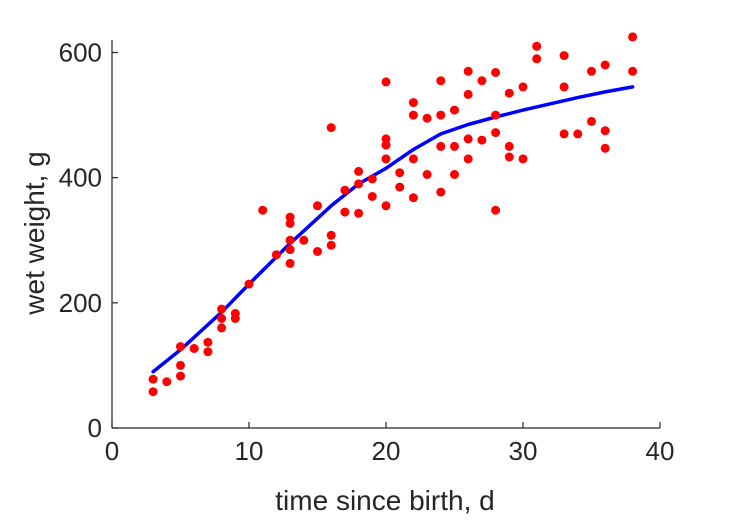 The height and width of the screenshot is (521, 729). Describe the element at coordinates (249, 451) in the screenshot. I see `x-tick-label: 10` at that location.